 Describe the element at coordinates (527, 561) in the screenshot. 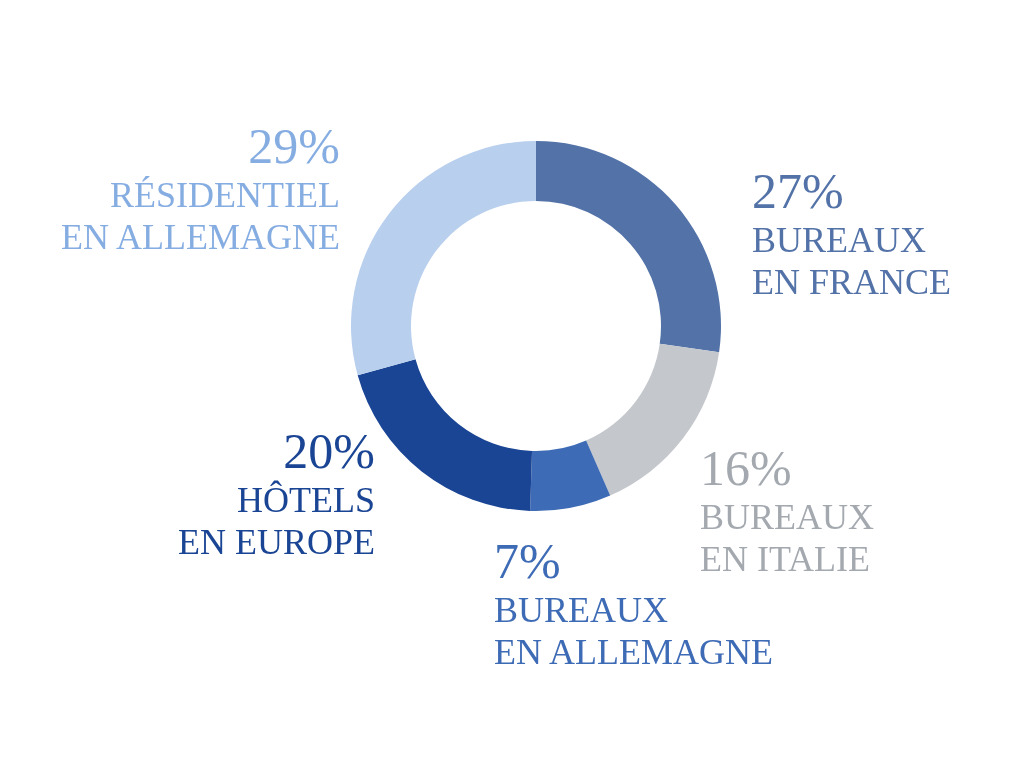

I see `data-label: 7%` at that location.